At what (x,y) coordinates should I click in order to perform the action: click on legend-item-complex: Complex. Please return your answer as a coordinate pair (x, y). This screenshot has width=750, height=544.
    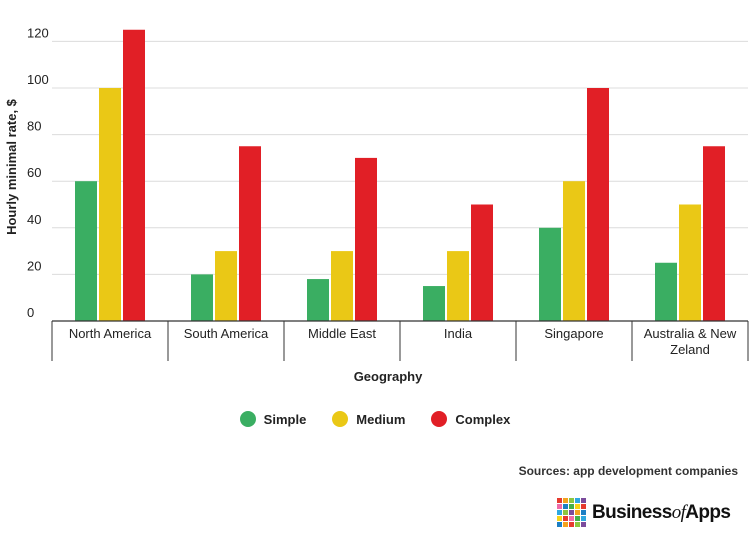
    Looking at the image, I should click on (470, 419).